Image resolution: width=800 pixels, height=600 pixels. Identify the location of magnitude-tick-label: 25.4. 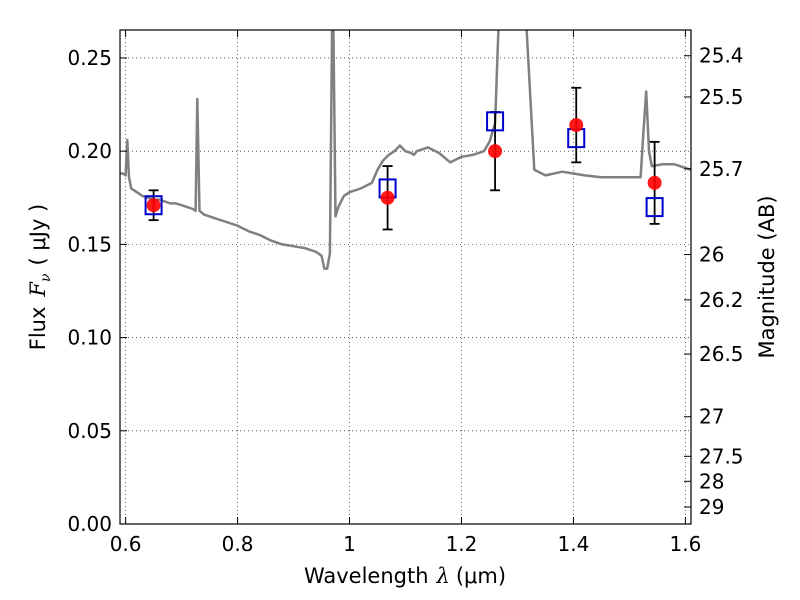
(721, 56).